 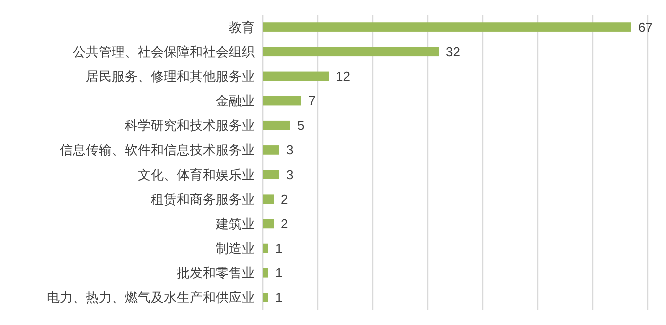 What do you see at coordinates (235, 248) in the screenshot?
I see `y-tick-label: 制造业` at bounding box center [235, 248].